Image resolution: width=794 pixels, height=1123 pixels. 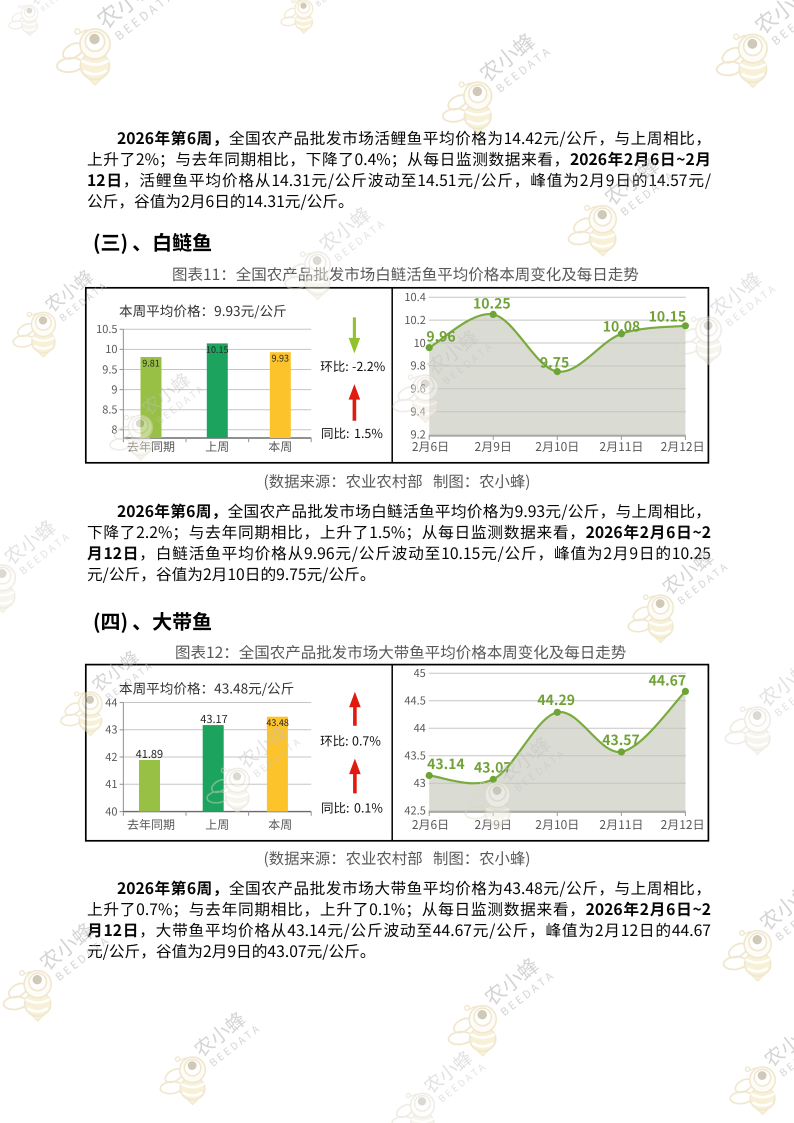 What do you see at coordinates (114, 389) in the screenshot?
I see `svg-text: 9` at bounding box center [114, 389].